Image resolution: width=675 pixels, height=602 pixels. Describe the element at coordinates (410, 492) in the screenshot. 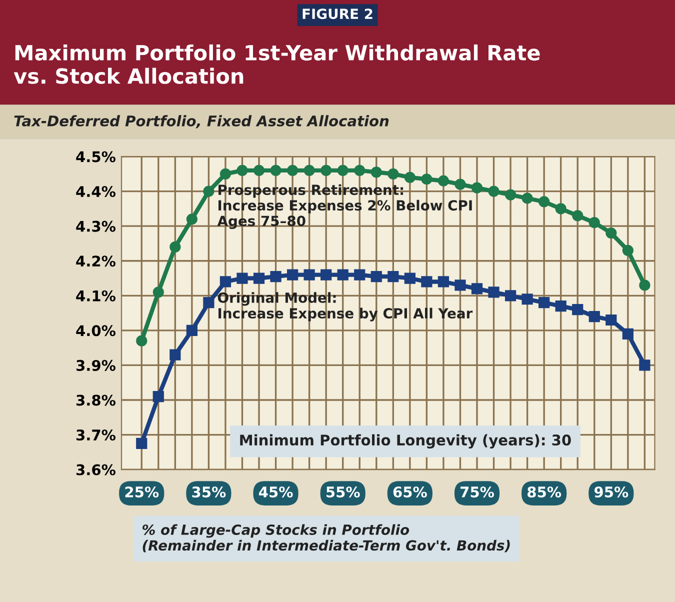

I see `x-tick-label: 65%` at that location.